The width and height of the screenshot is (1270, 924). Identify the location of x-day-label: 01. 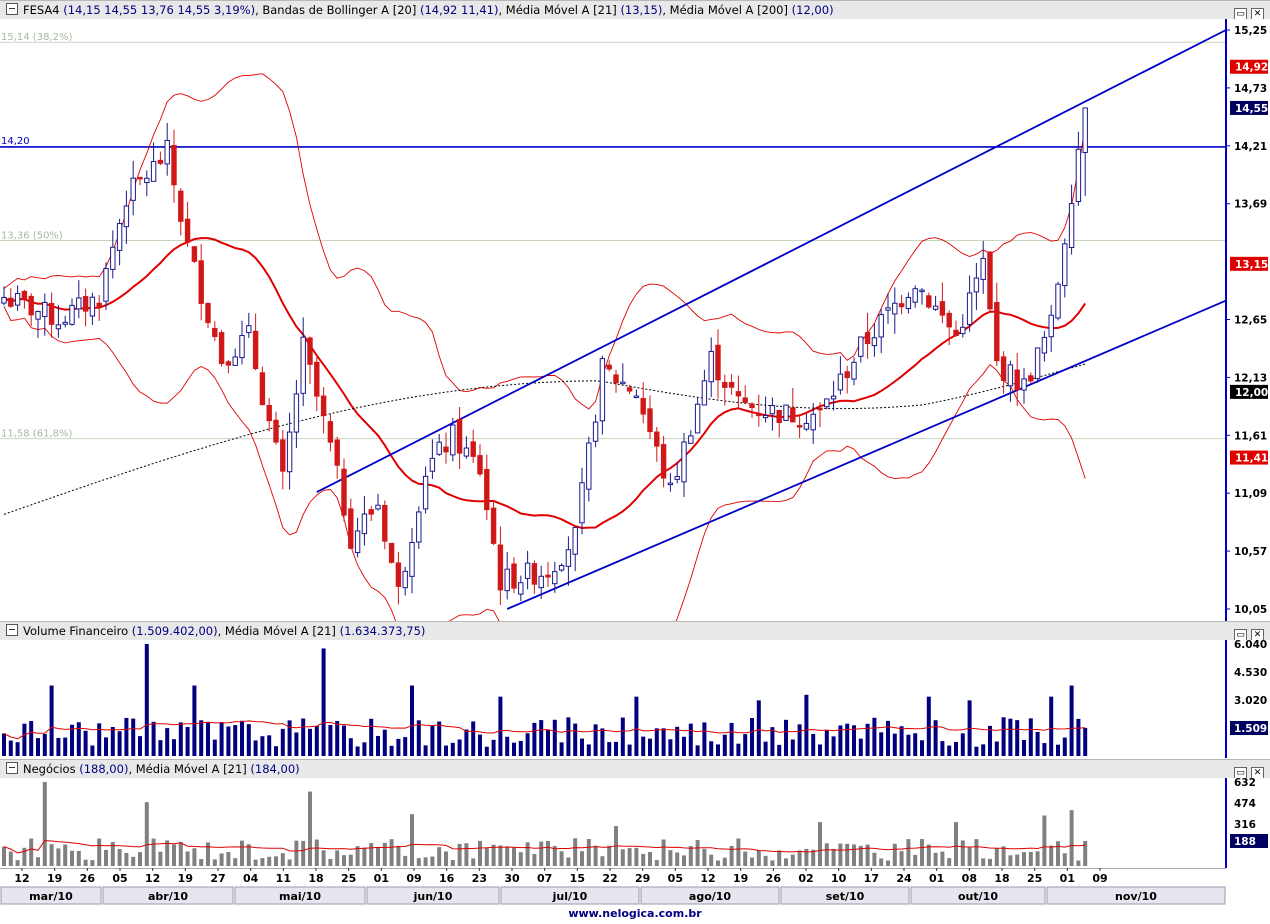
(936, 878).